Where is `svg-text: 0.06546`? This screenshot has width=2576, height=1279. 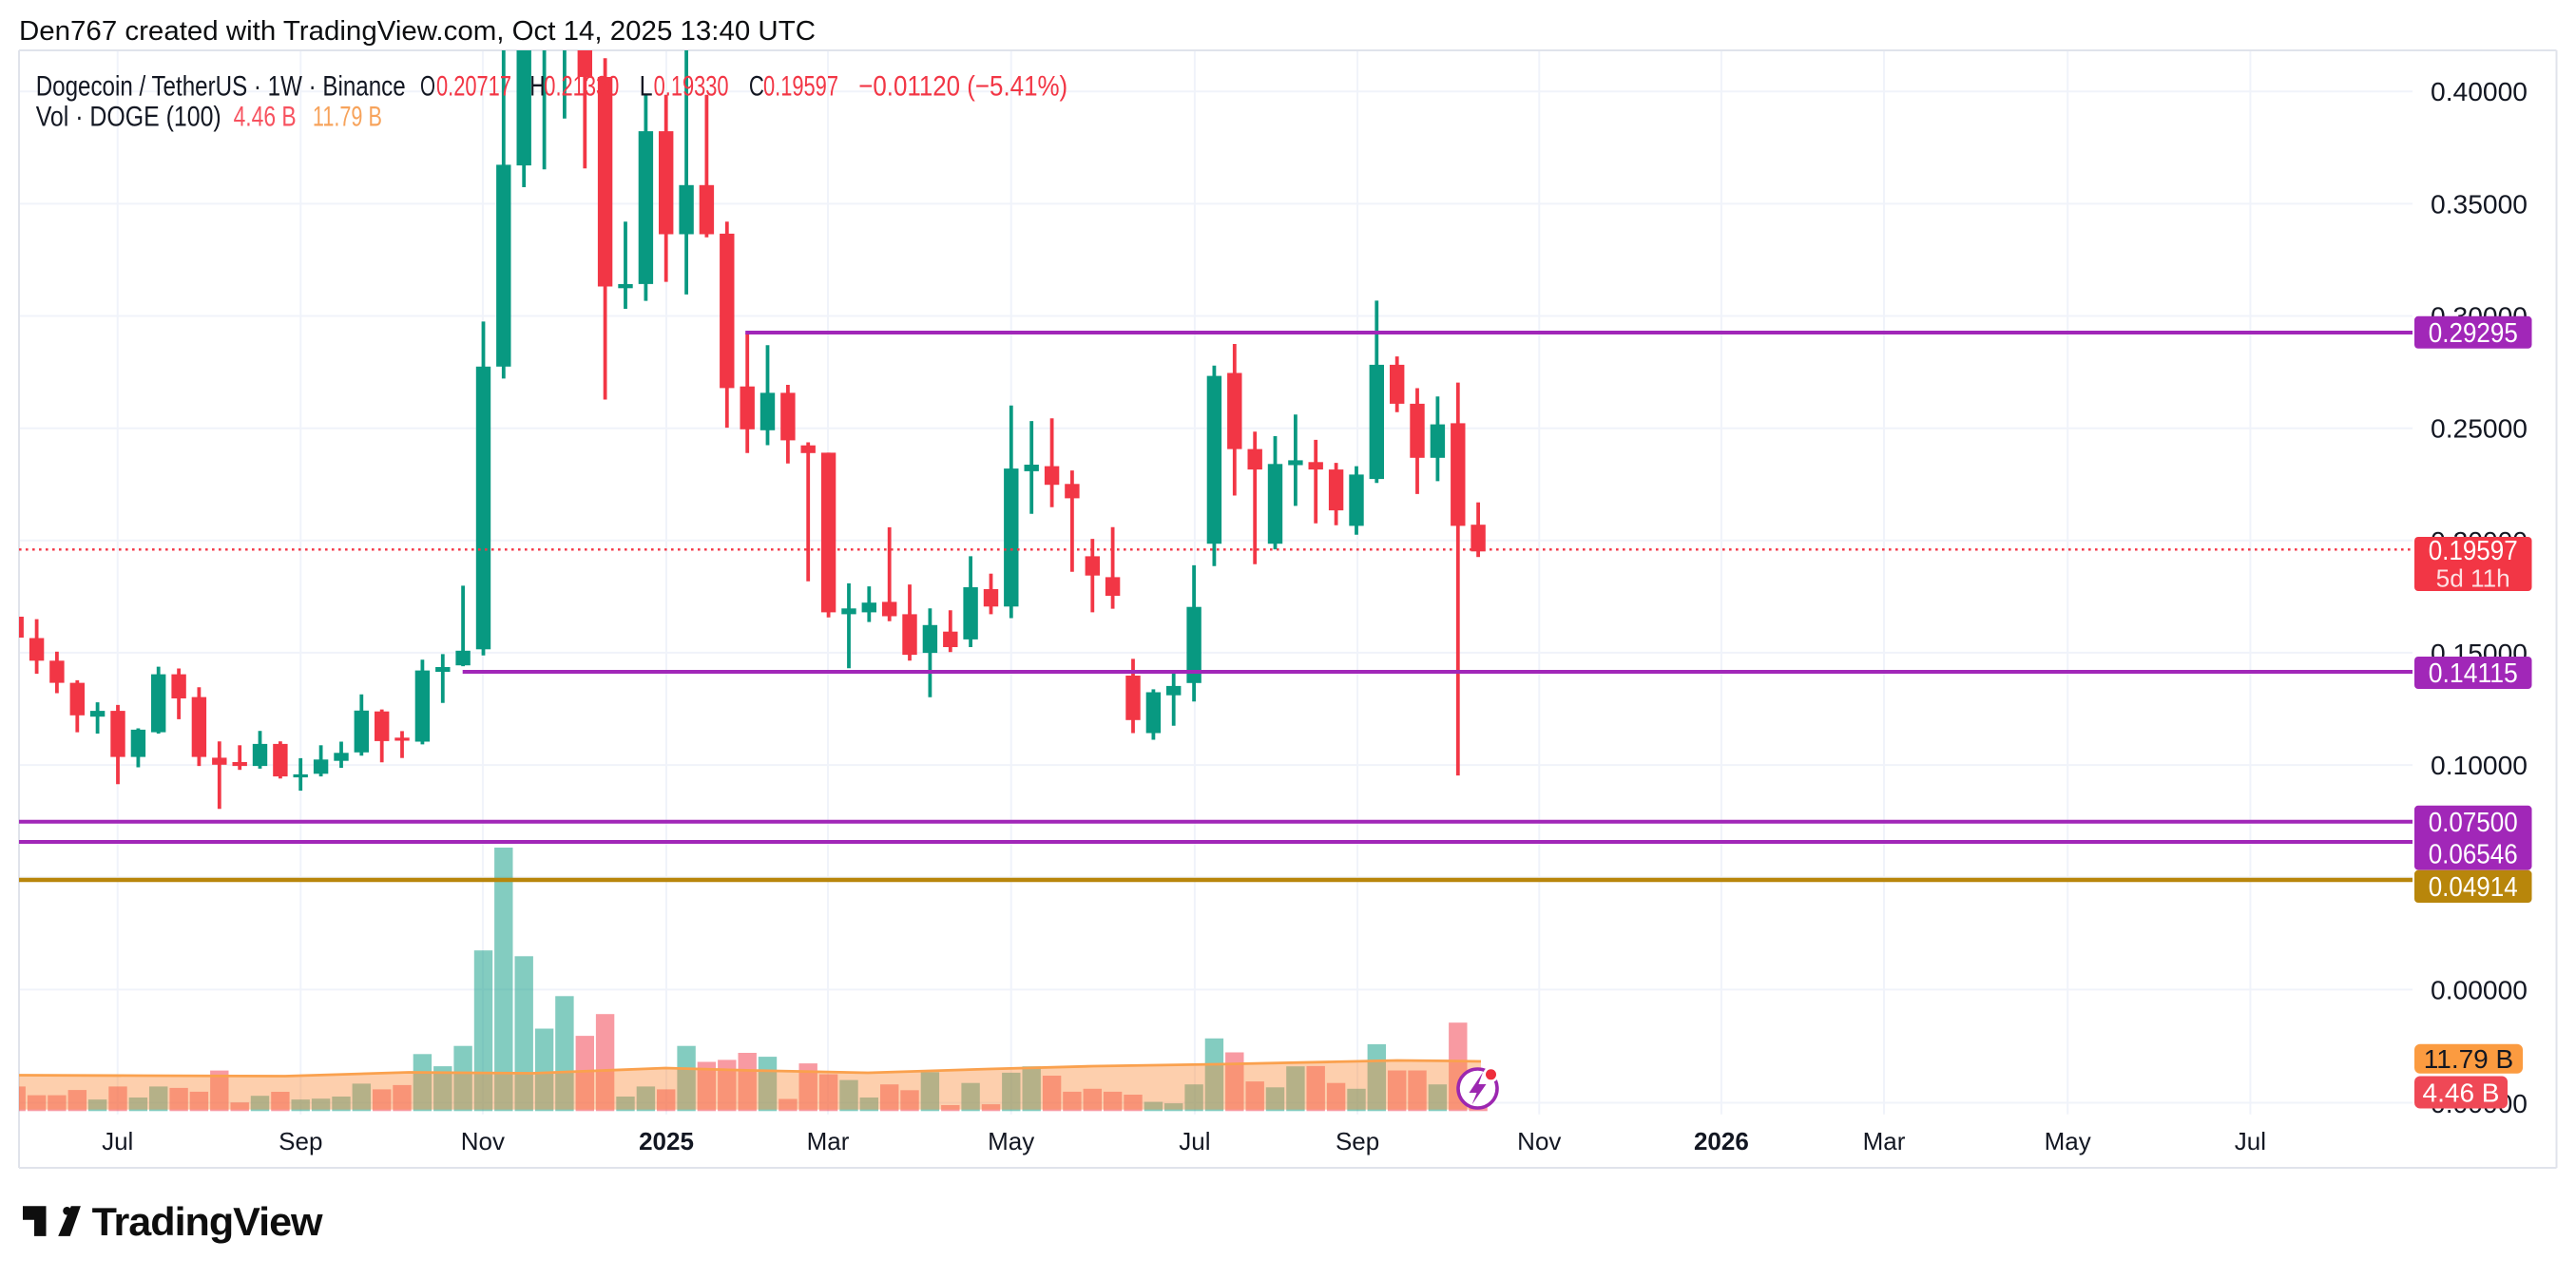 svg-text: 0.06546 is located at coordinates (2473, 855).